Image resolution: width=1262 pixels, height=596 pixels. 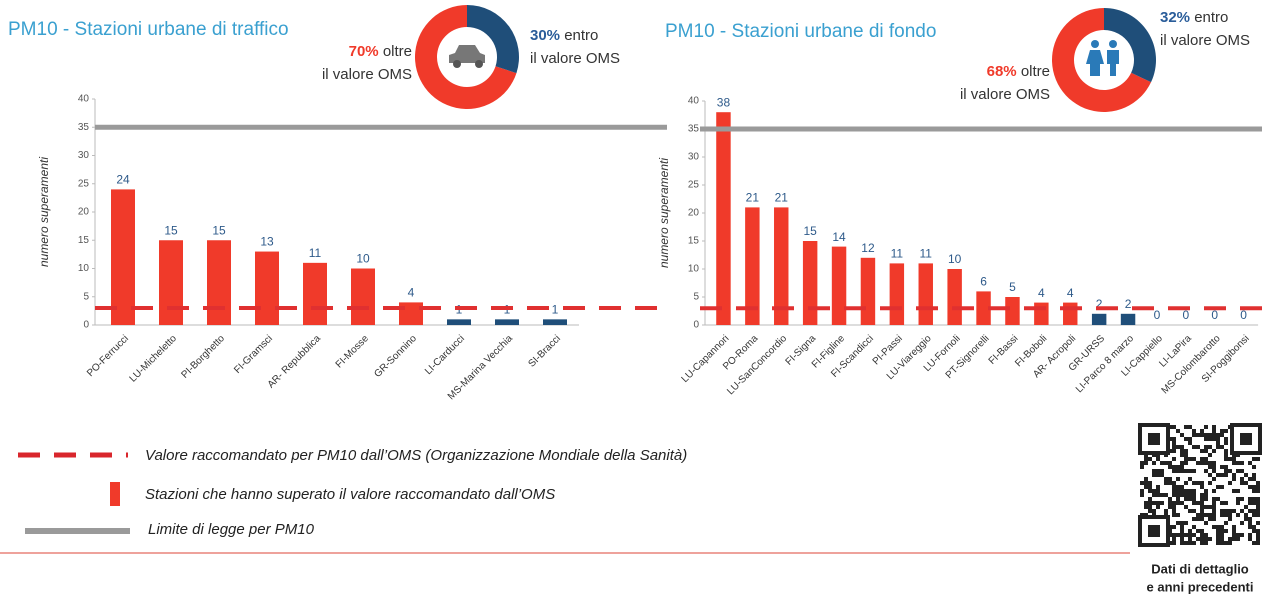 I want to click on data-label: 21, so click(x=782, y=198).